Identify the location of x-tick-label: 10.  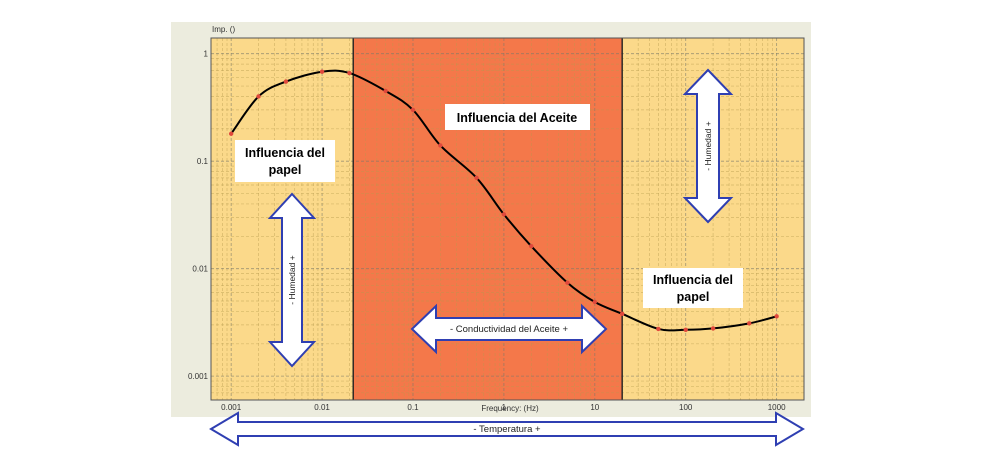
(594, 407).